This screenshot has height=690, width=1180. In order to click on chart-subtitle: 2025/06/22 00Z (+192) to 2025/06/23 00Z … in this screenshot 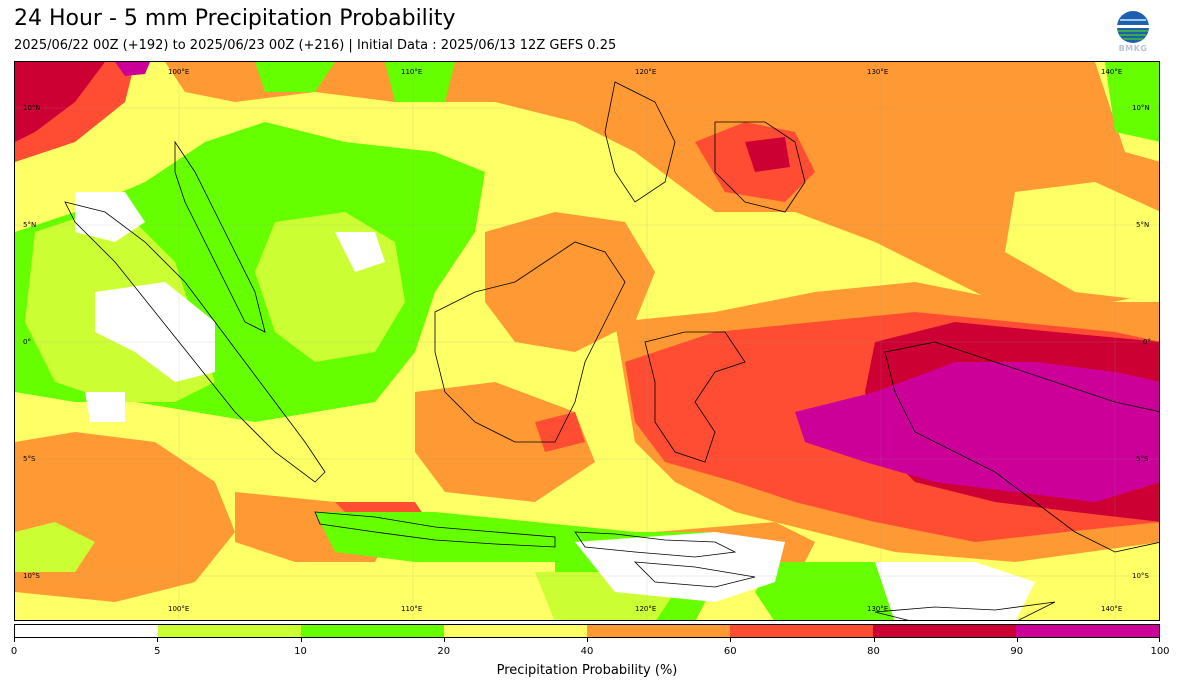, I will do `click(315, 45)`.